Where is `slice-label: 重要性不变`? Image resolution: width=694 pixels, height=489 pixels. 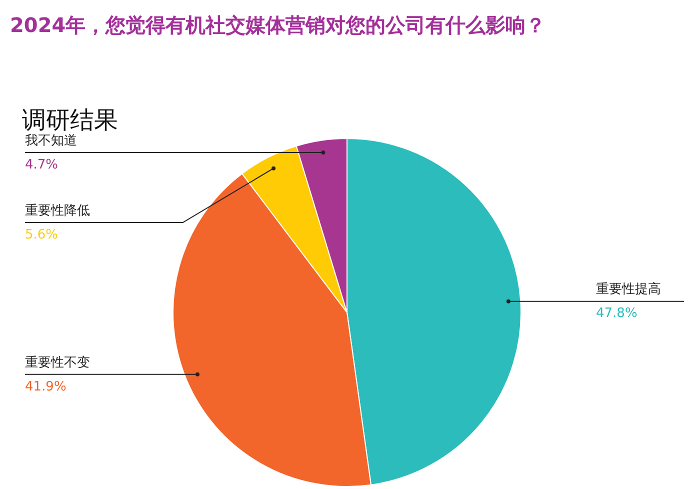
slice-label: 重要性不变 is located at coordinates (57, 362).